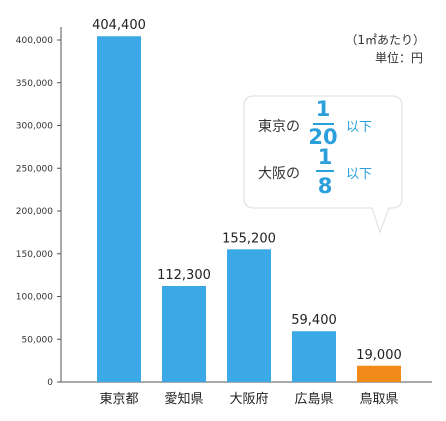  What do you see at coordinates (34, 84) in the screenshot?
I see `y-tick-label: 350,000` at bounding box center [34, 84].